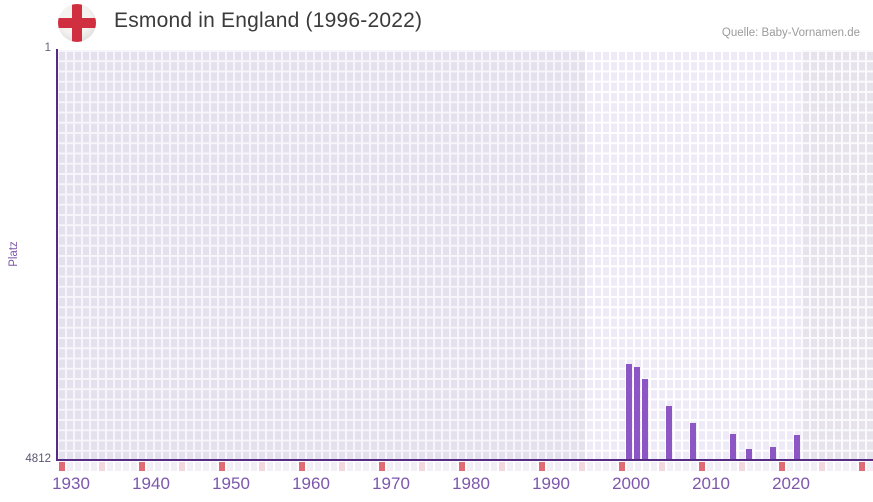  I want to click on flag-cross-vertical, so click(77, 23).